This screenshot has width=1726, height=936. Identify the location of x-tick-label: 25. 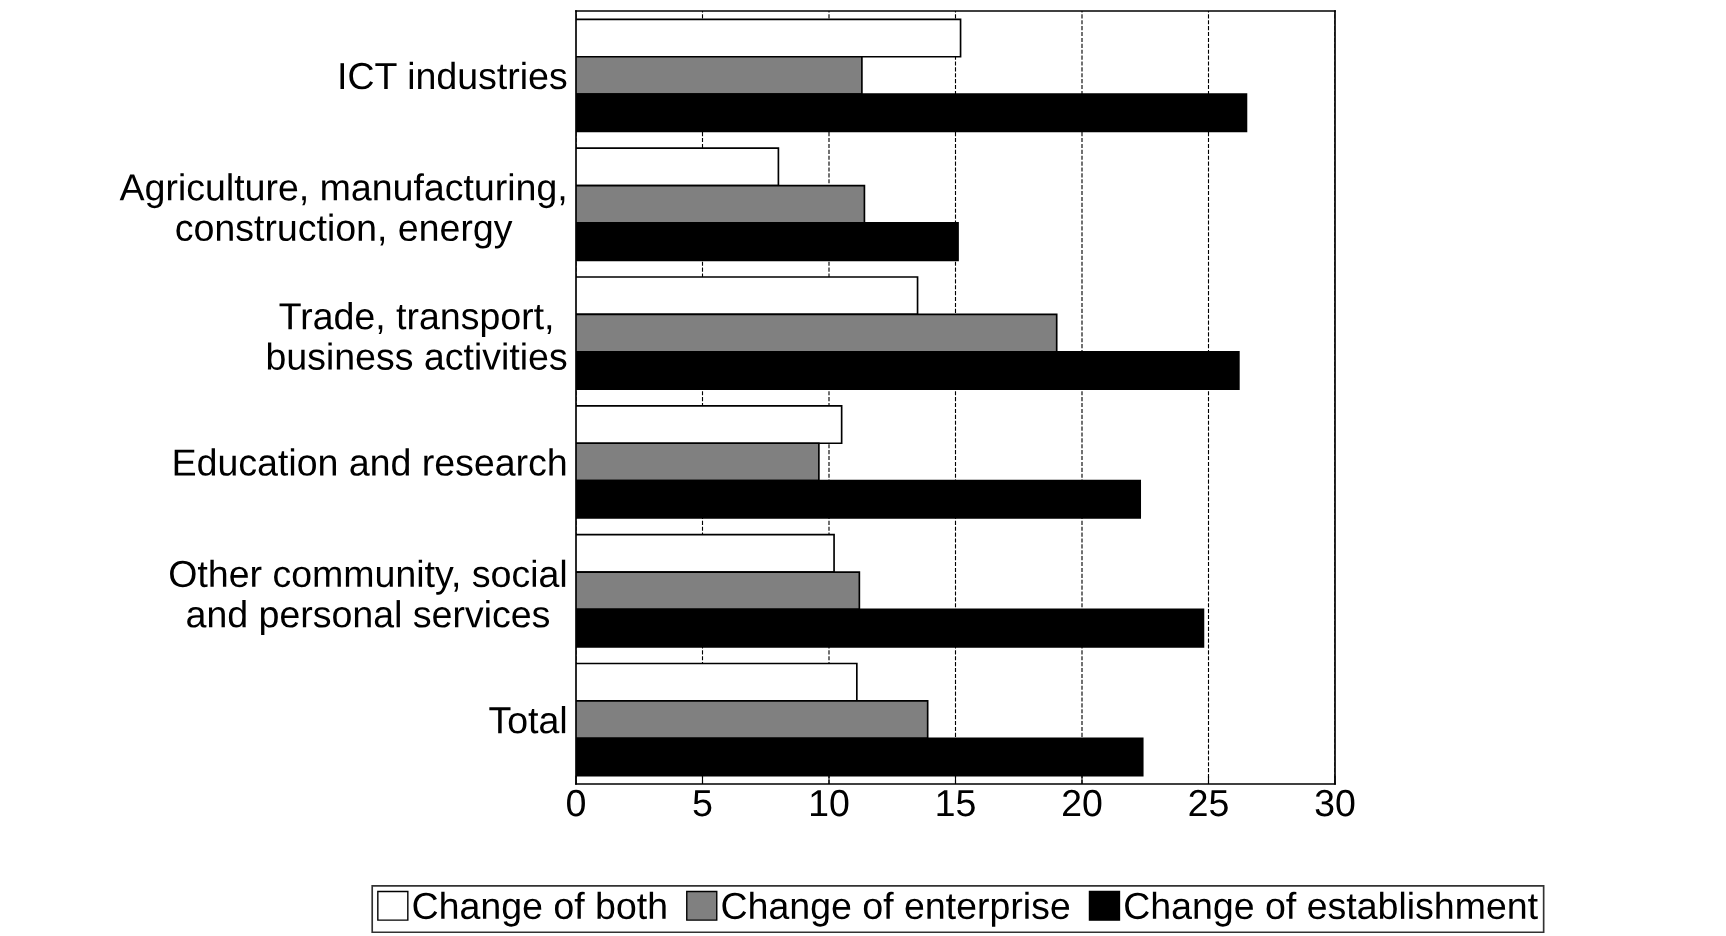
(1208, 803).